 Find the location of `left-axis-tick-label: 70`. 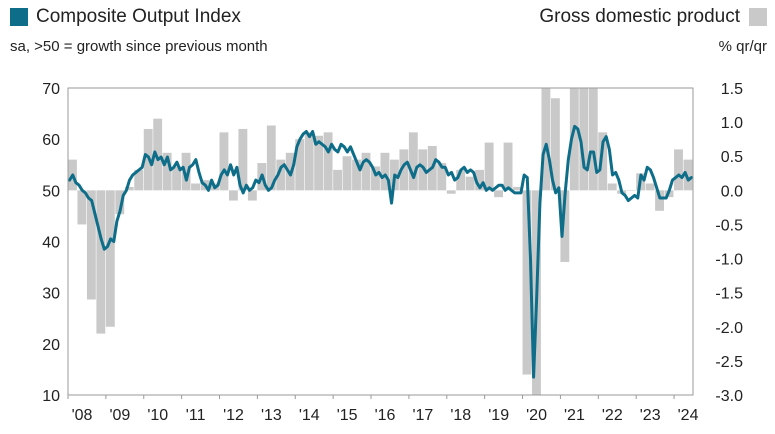

left-axis-tick-label: 70 is located at coordinates (51, 89).